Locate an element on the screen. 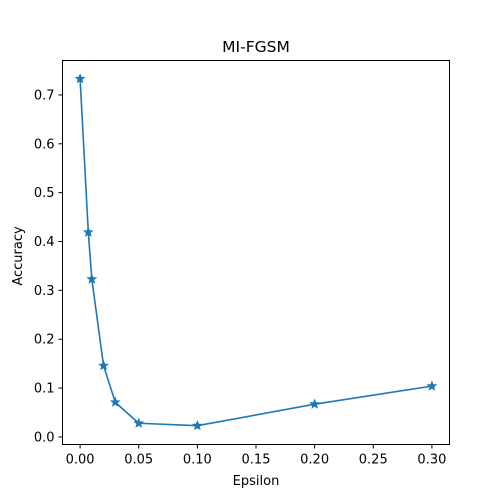 This screenshot has width=500, height=500. y-tick-label: 0.5 is located at coordinates (44, 193).